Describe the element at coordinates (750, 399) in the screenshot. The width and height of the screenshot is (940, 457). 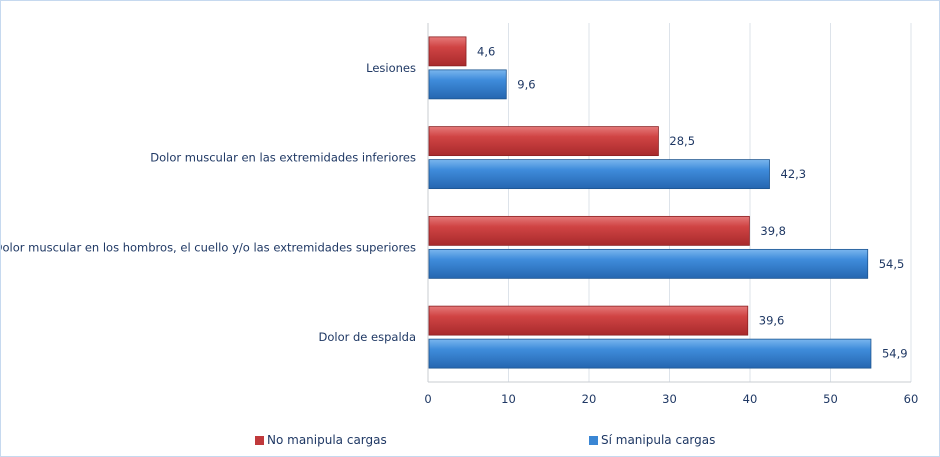
I see `x-tick-label: 40` at that location.